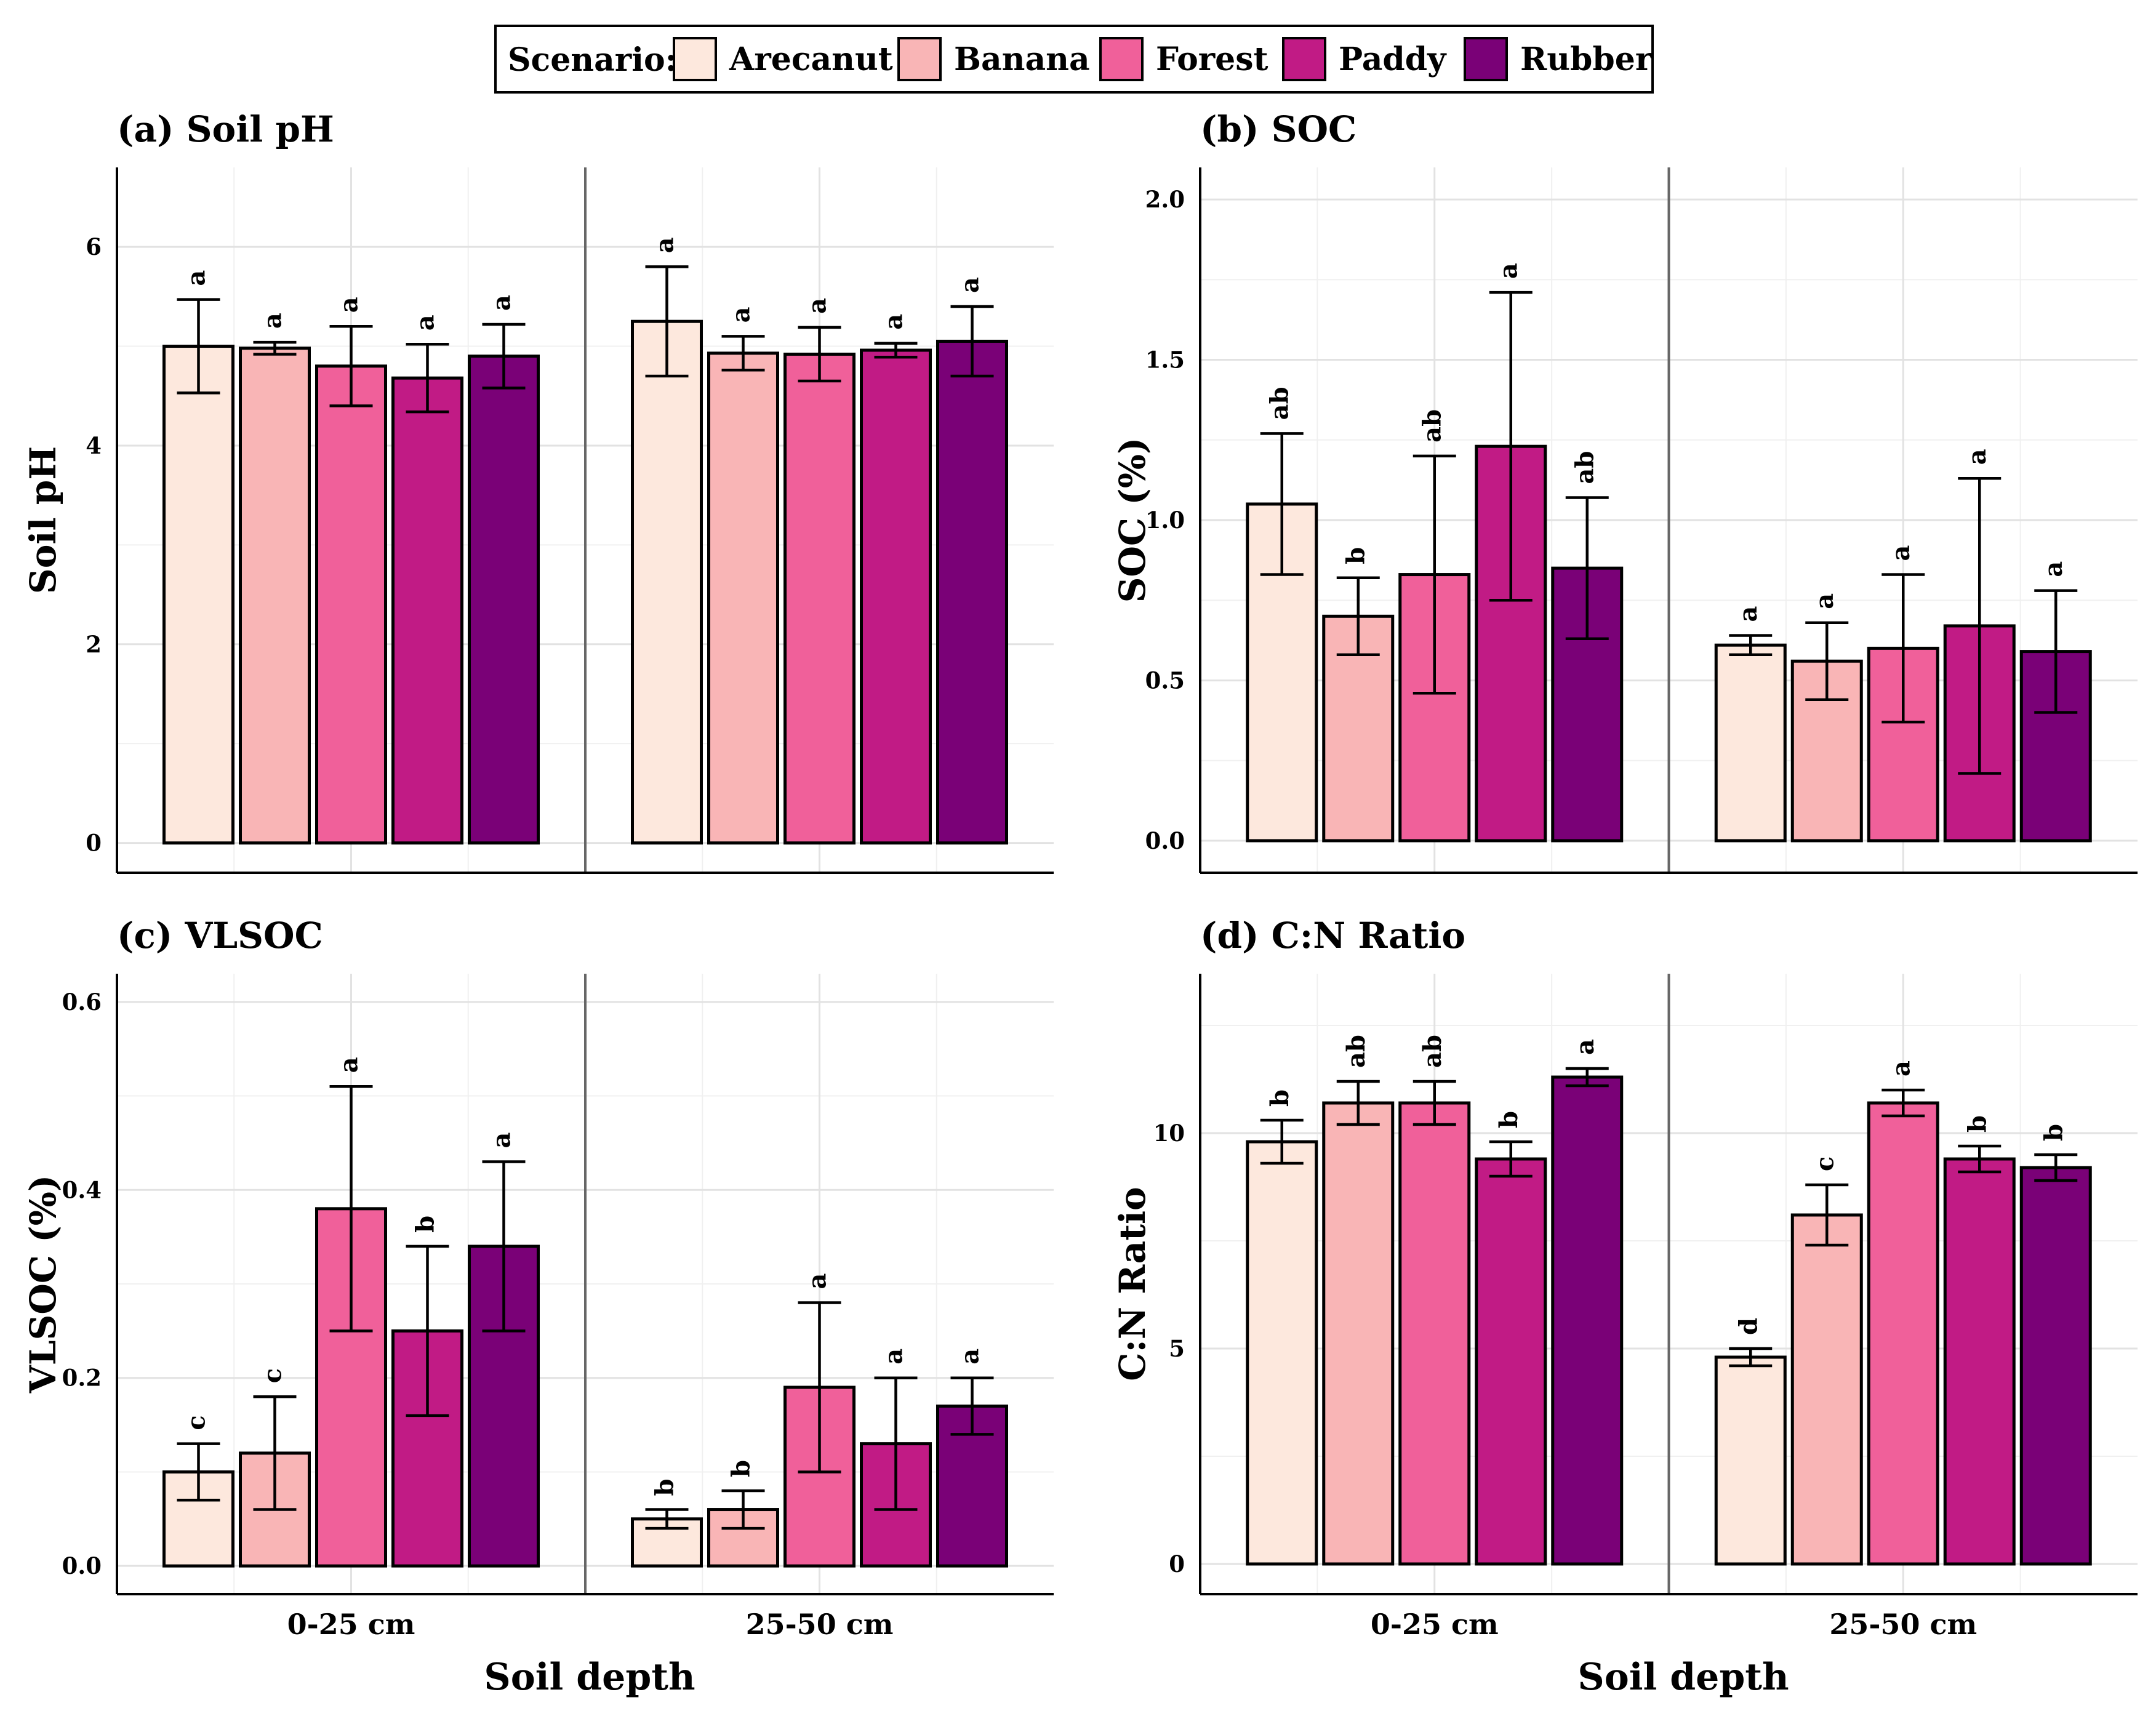 The width and height of the screenshot is (2156, 1716). What do you see at coordinates (1165, 680) in the screenshot?
I see `y-tick-label: 0.5` at bounding box center [1165, 680].